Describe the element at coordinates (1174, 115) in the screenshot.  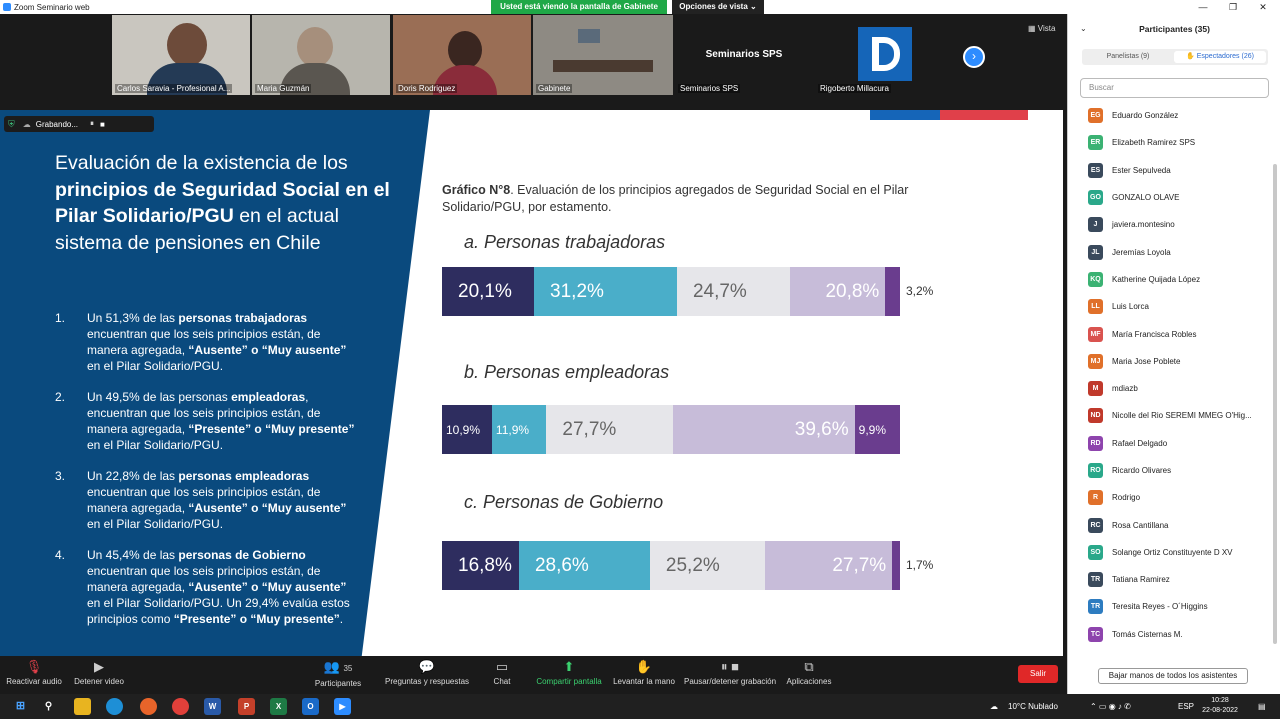
I see `participant-row: EG Eduardo González` at that location.